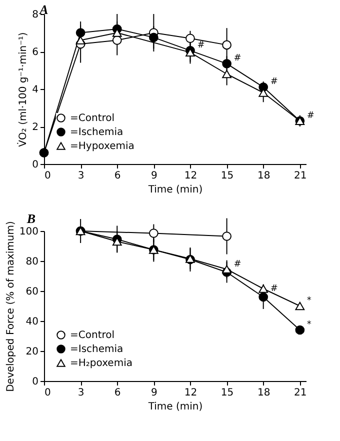  I want to click on chart-title: A, so click(43, 9).